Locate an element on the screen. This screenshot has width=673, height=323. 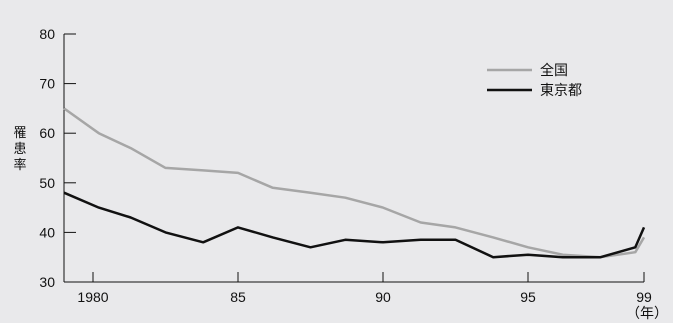
y-label-char: 罹 is located at coordinates (19, 132).